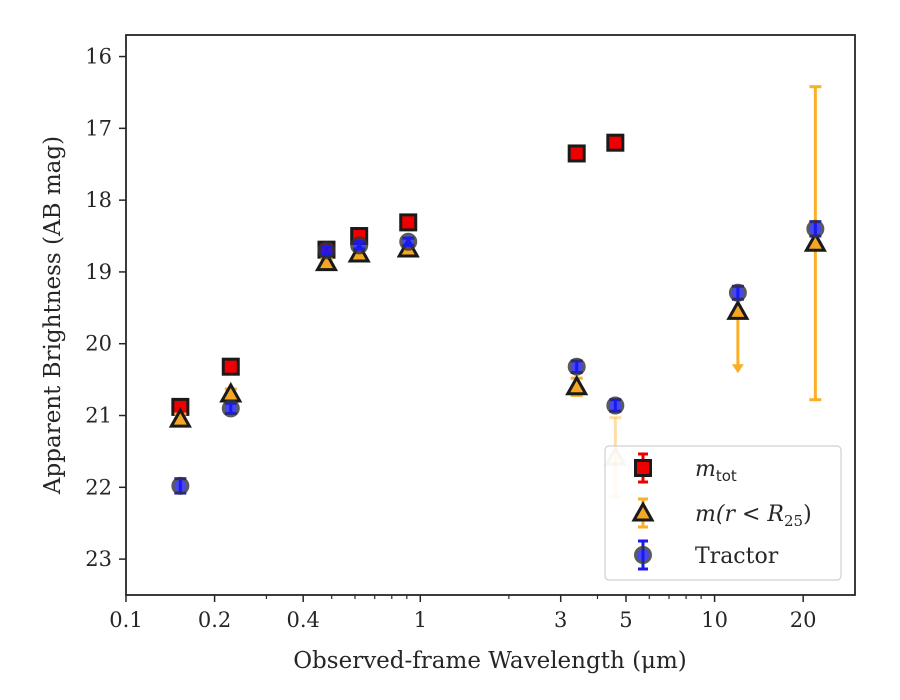 This screenshot has height=700, width=900. What do you see at coordinates (98, 559) in the screenshot?
I see `y-tick-label: 23` at bounding box center [98, 559].